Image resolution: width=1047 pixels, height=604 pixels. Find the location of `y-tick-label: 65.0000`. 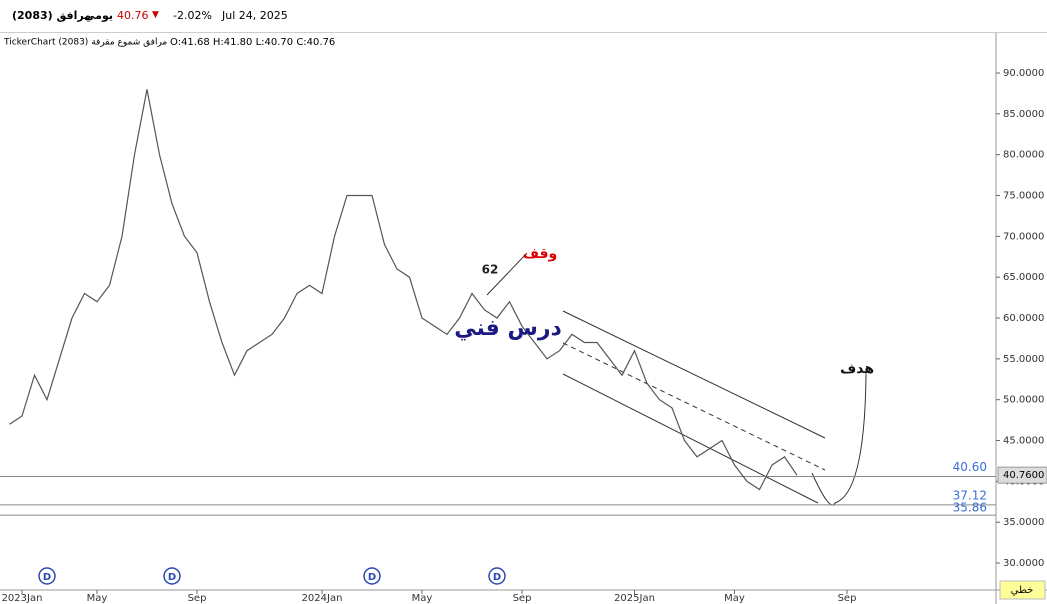

y-tick-label: 65.0000 is located at coordinates (1023, 277).